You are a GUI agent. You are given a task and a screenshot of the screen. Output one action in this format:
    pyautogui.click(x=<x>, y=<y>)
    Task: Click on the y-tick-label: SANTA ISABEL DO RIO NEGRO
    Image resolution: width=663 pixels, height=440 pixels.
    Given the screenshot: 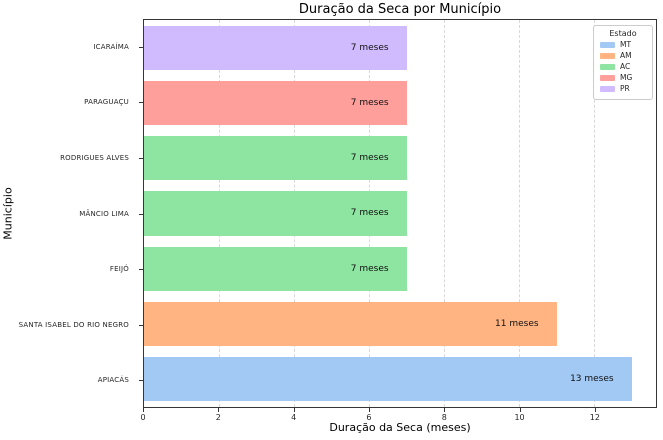 What is the action you would take?
    pyautogui.click(x=73, y=324)
    